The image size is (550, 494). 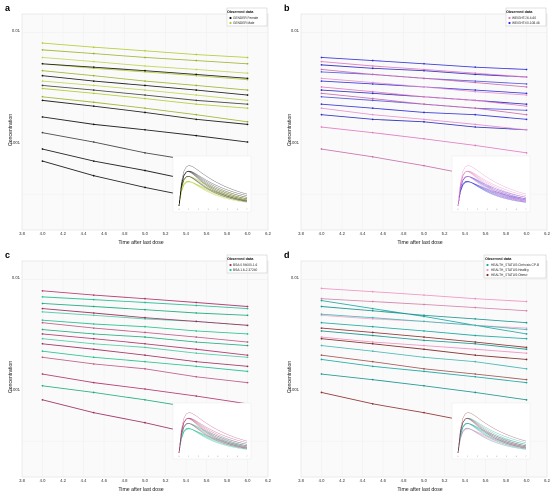 I want to click on x-tick-label: 6.2, so click(x=268, y=233).